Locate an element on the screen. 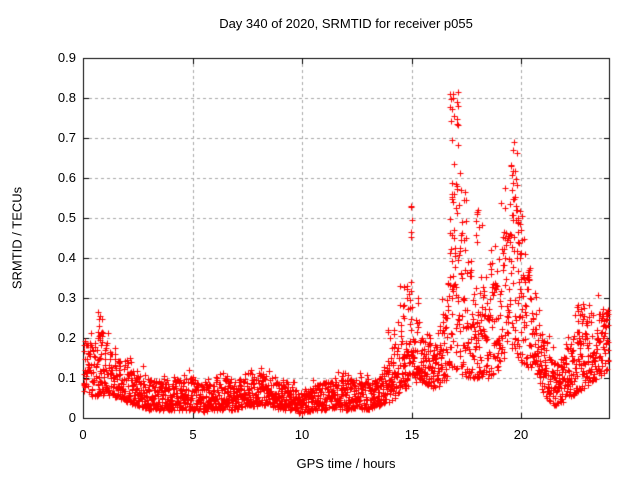 The height and width of the screenshot is (480, 640). y-tick-label: 0.3 is located at coordinates (66, 297).